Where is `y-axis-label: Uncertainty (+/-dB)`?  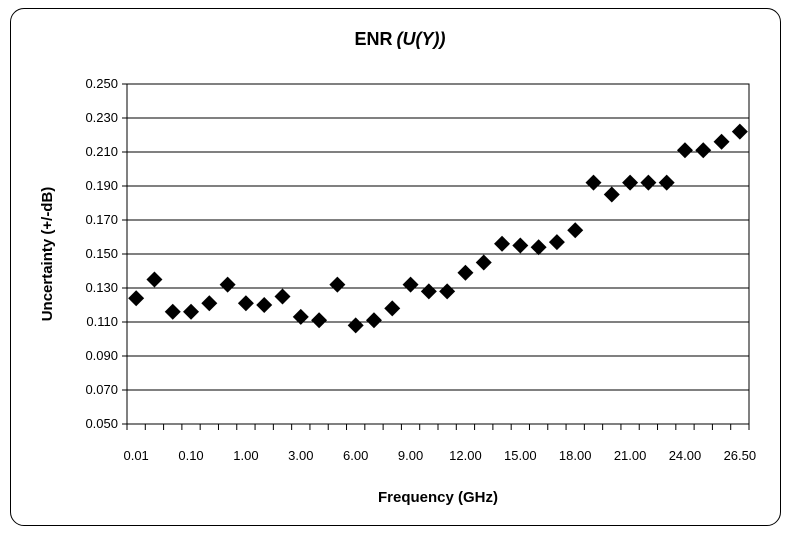
y-axis-label: Uncertainty (+/-dB) is located at coordinates (47, 254).